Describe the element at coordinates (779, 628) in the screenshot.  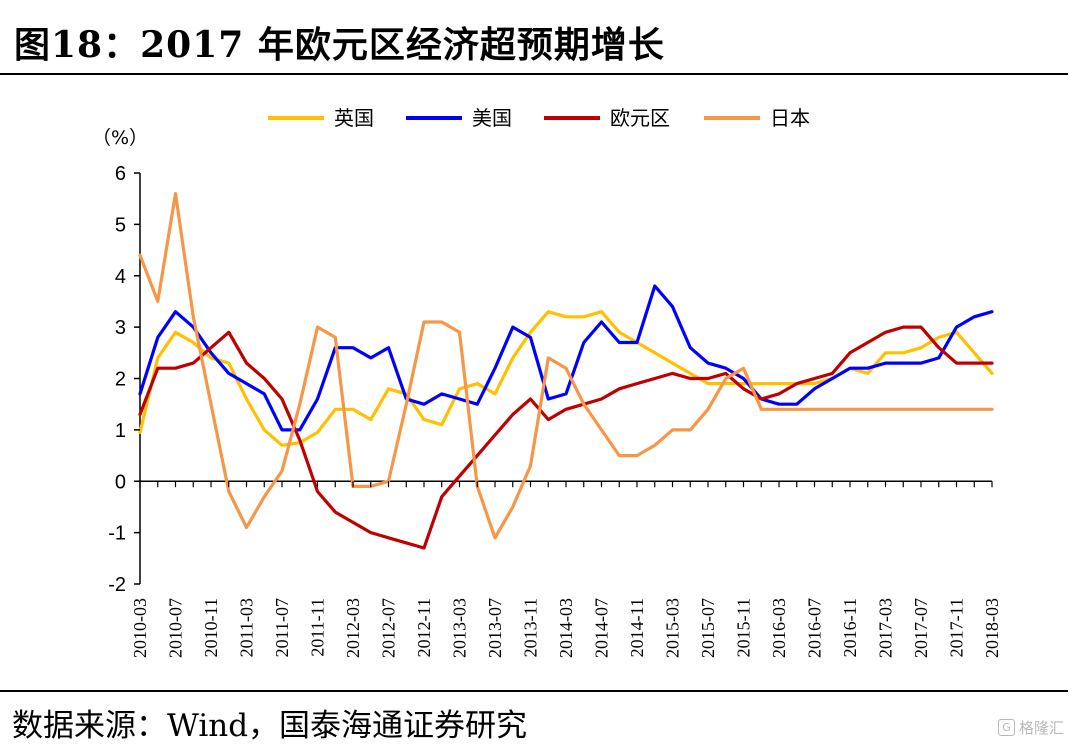
I see `x-tick-label: 2016-03` at that location.